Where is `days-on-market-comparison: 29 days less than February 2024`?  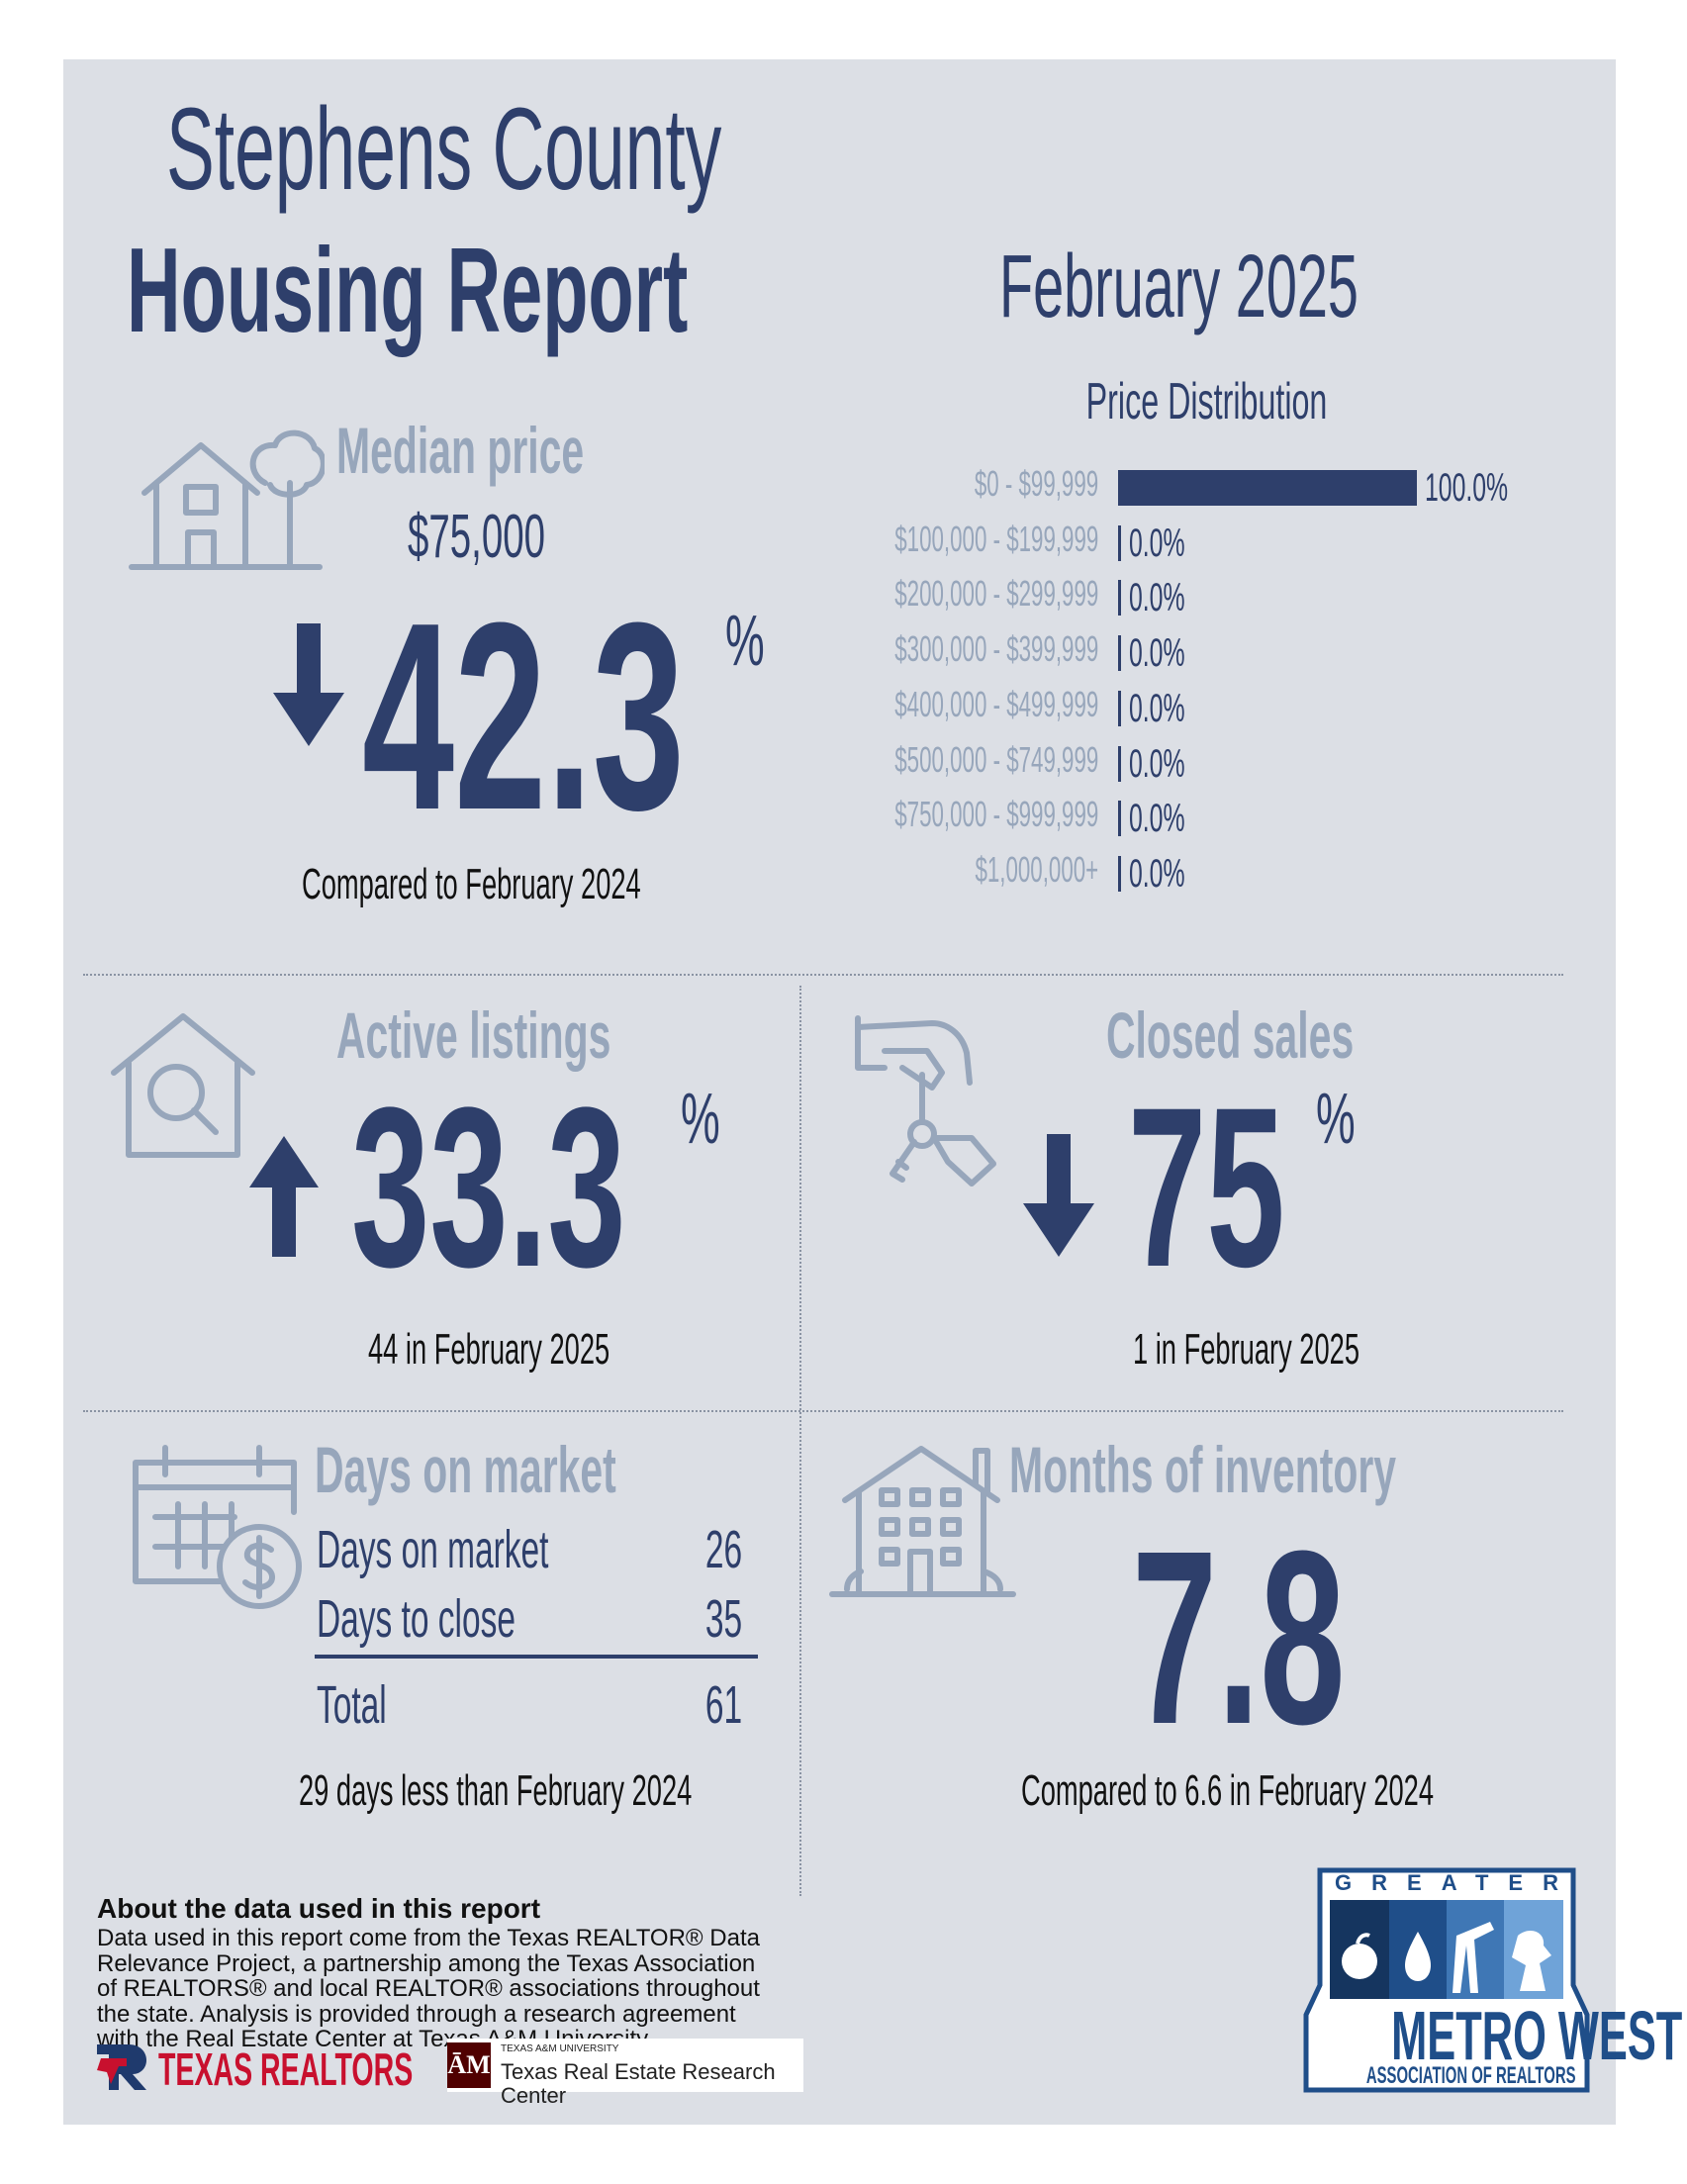
days-on-market-comparison: 29 days less than February 2024 is located at coordinates (496, 1790).